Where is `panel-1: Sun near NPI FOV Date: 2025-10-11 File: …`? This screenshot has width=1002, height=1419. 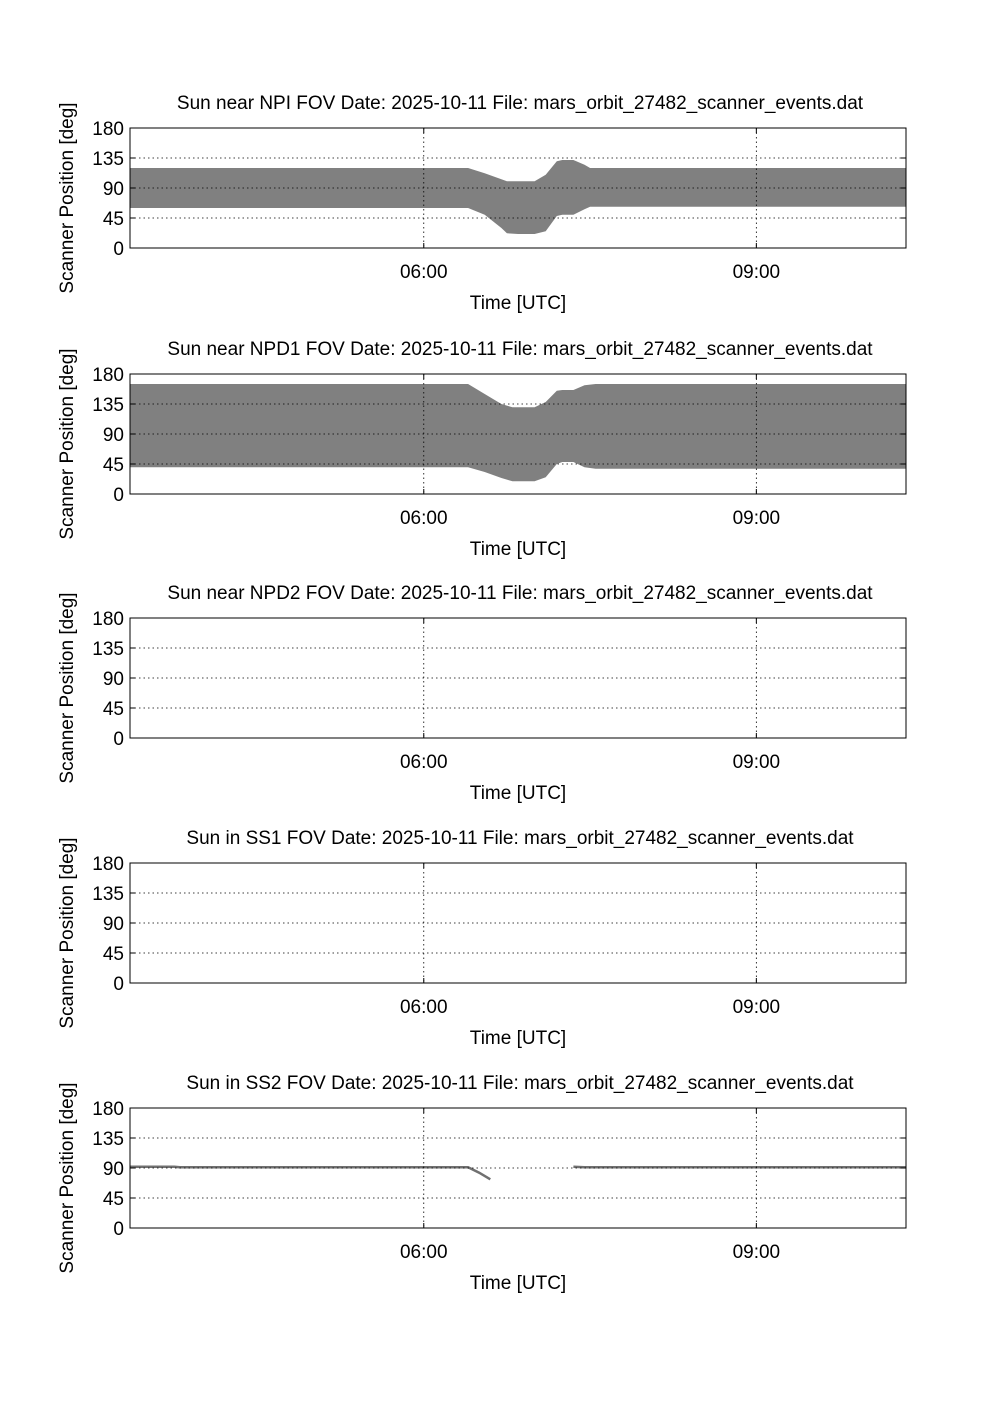
panel-1: Sun near NPI FOV Date: 2025-10-11 File: … is located at coordinates (482, 203).